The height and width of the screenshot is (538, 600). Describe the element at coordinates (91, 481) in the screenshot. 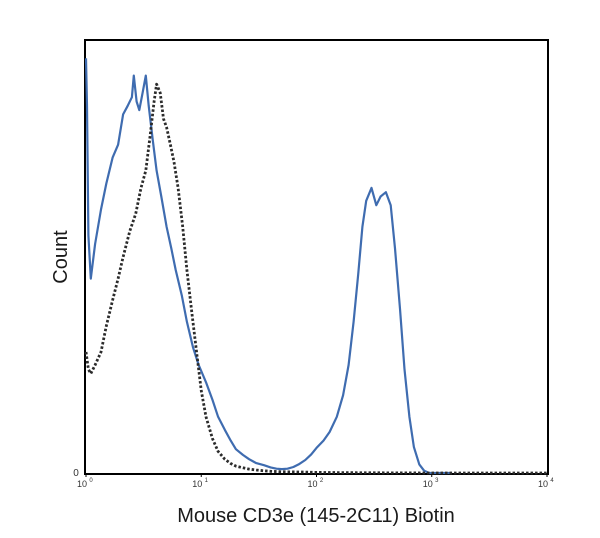

I see `x-tick-exponent-0: 0` at that location.